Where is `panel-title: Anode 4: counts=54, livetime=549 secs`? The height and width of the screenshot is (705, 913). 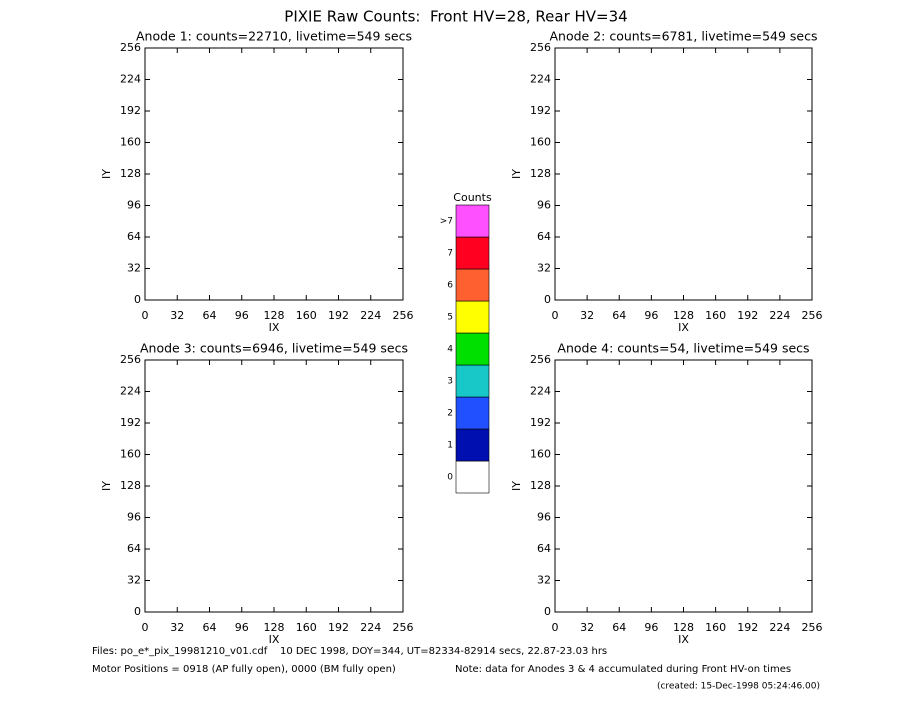
panel-title: Anode 4: counts=54, livetime=549 secs is located at coordinates (683, 348).